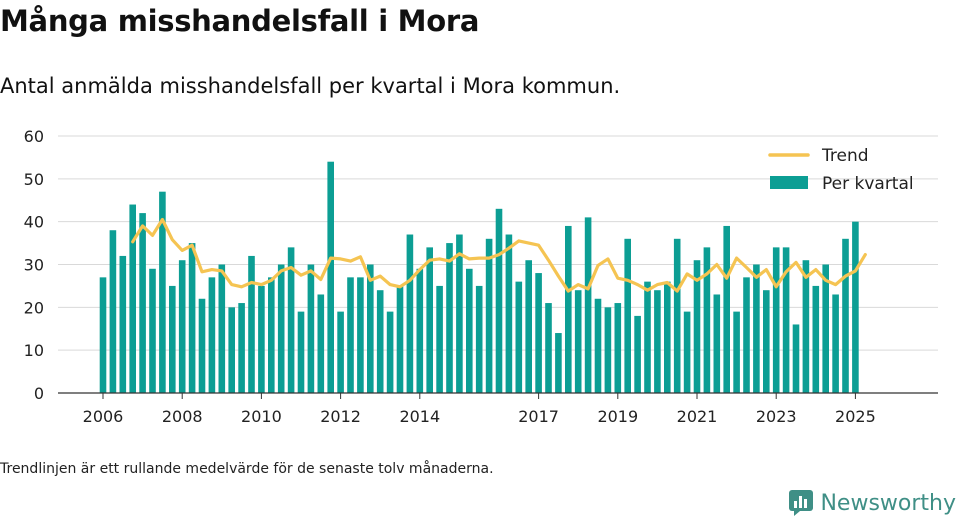 The image size is (960, 520). Describe the element at coordinates (261, 416) in the screenshot. I see `x-tick-label: 2010` at that location.